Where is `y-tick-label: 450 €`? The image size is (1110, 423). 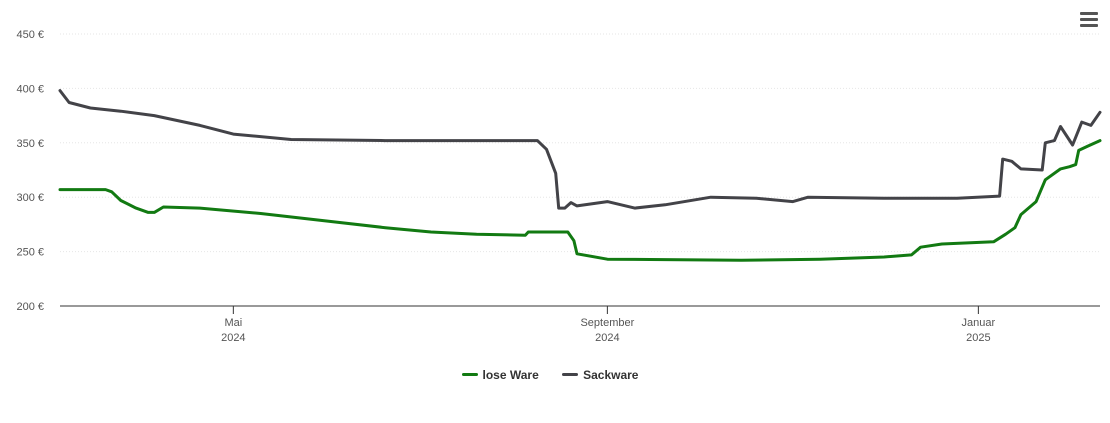 y-tick-label: 450 € is located at coordinates (30, 35).